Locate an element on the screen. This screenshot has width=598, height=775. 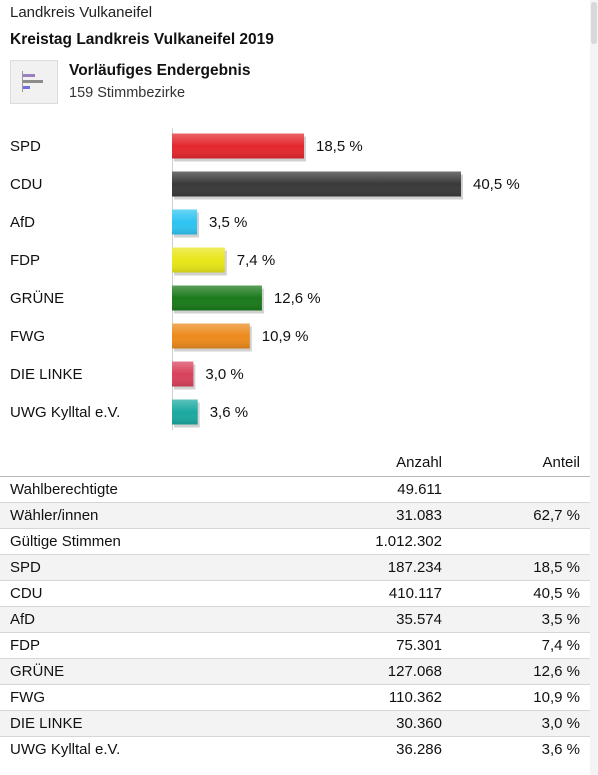
value-label: 7,4 % is located at coordinates (256, 260).